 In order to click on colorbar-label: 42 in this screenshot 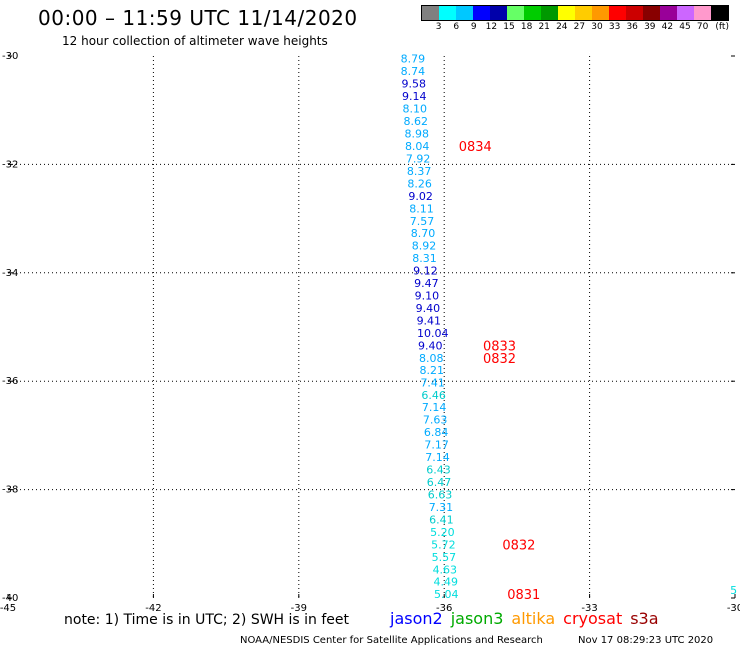, I will do `click(667, 27)`.